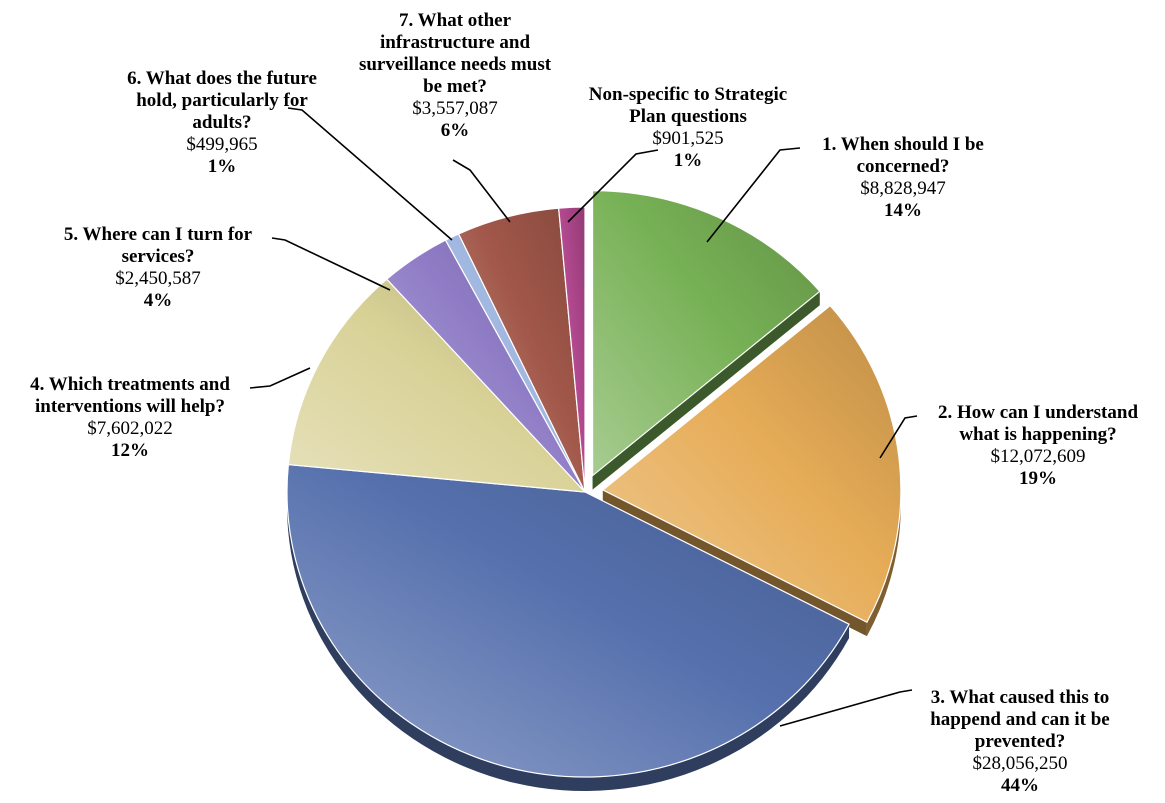 The width and height of the screenshot is (1165, 803). Describe the element at coordinates (331, 264) in the screenshot. I see `leader-line-q5` at that location.